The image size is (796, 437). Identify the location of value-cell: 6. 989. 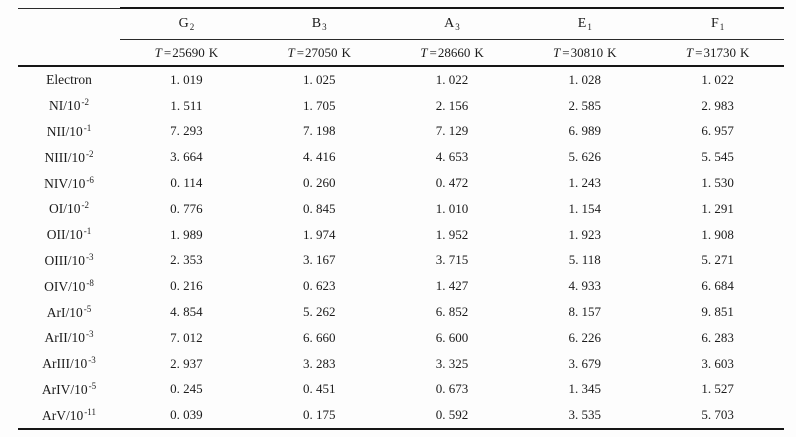
(585, 131).